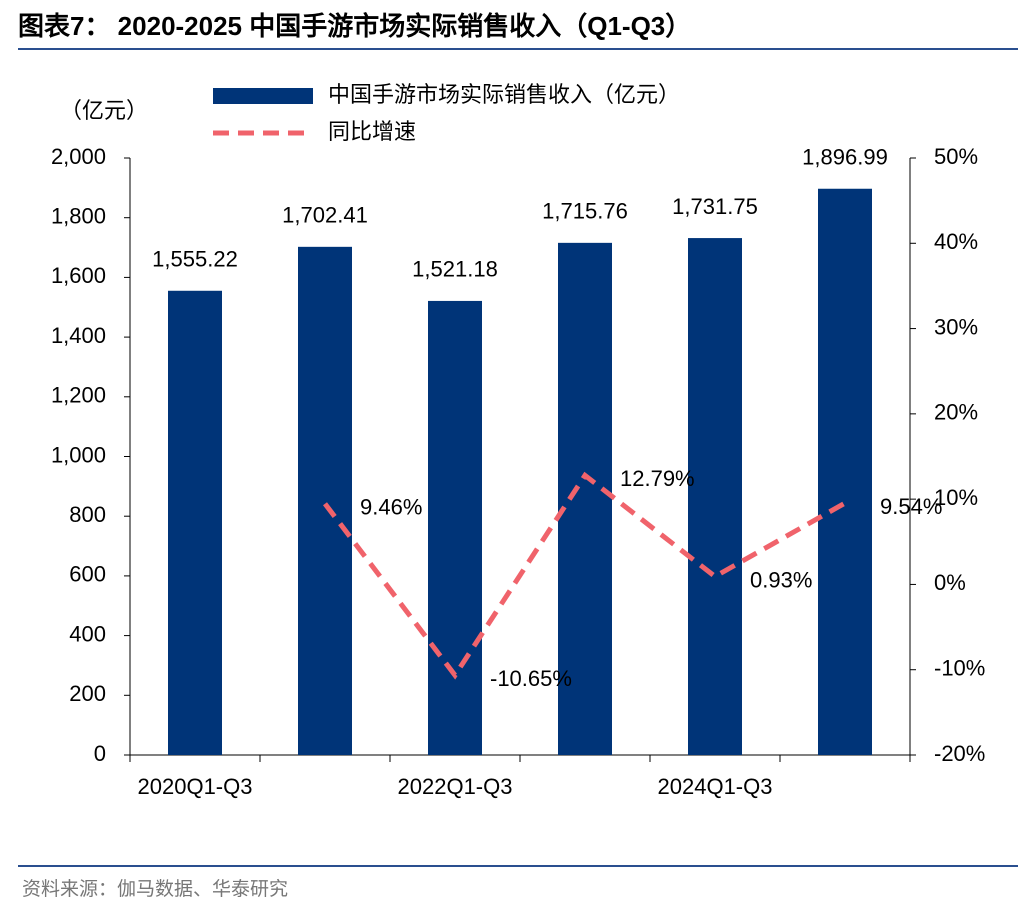 This screenshot has height=916, width=1036. I want to click on y-tick-label: 2,000, so click(78, 156).